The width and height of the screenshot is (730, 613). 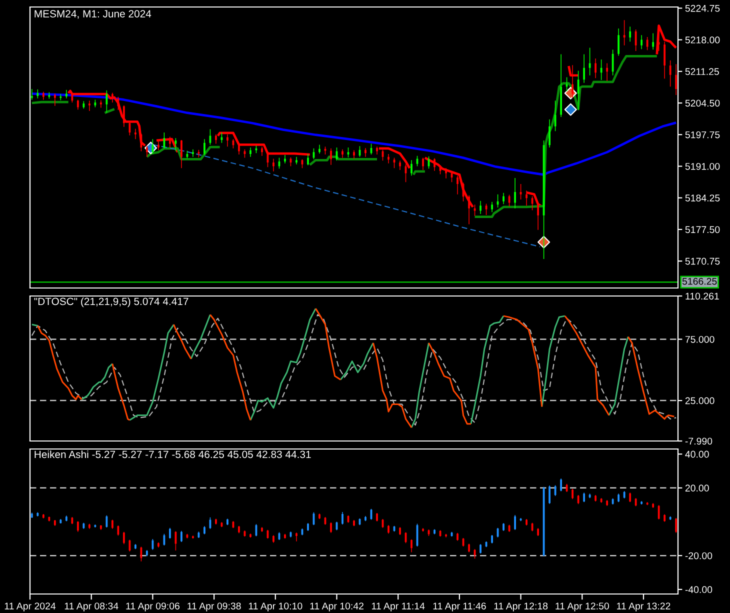 What do you see at coordinates (337, 607) in the screenshot?
I see `x-tick-label: 11 Apr 10:42` at bounding box center [337, 607].